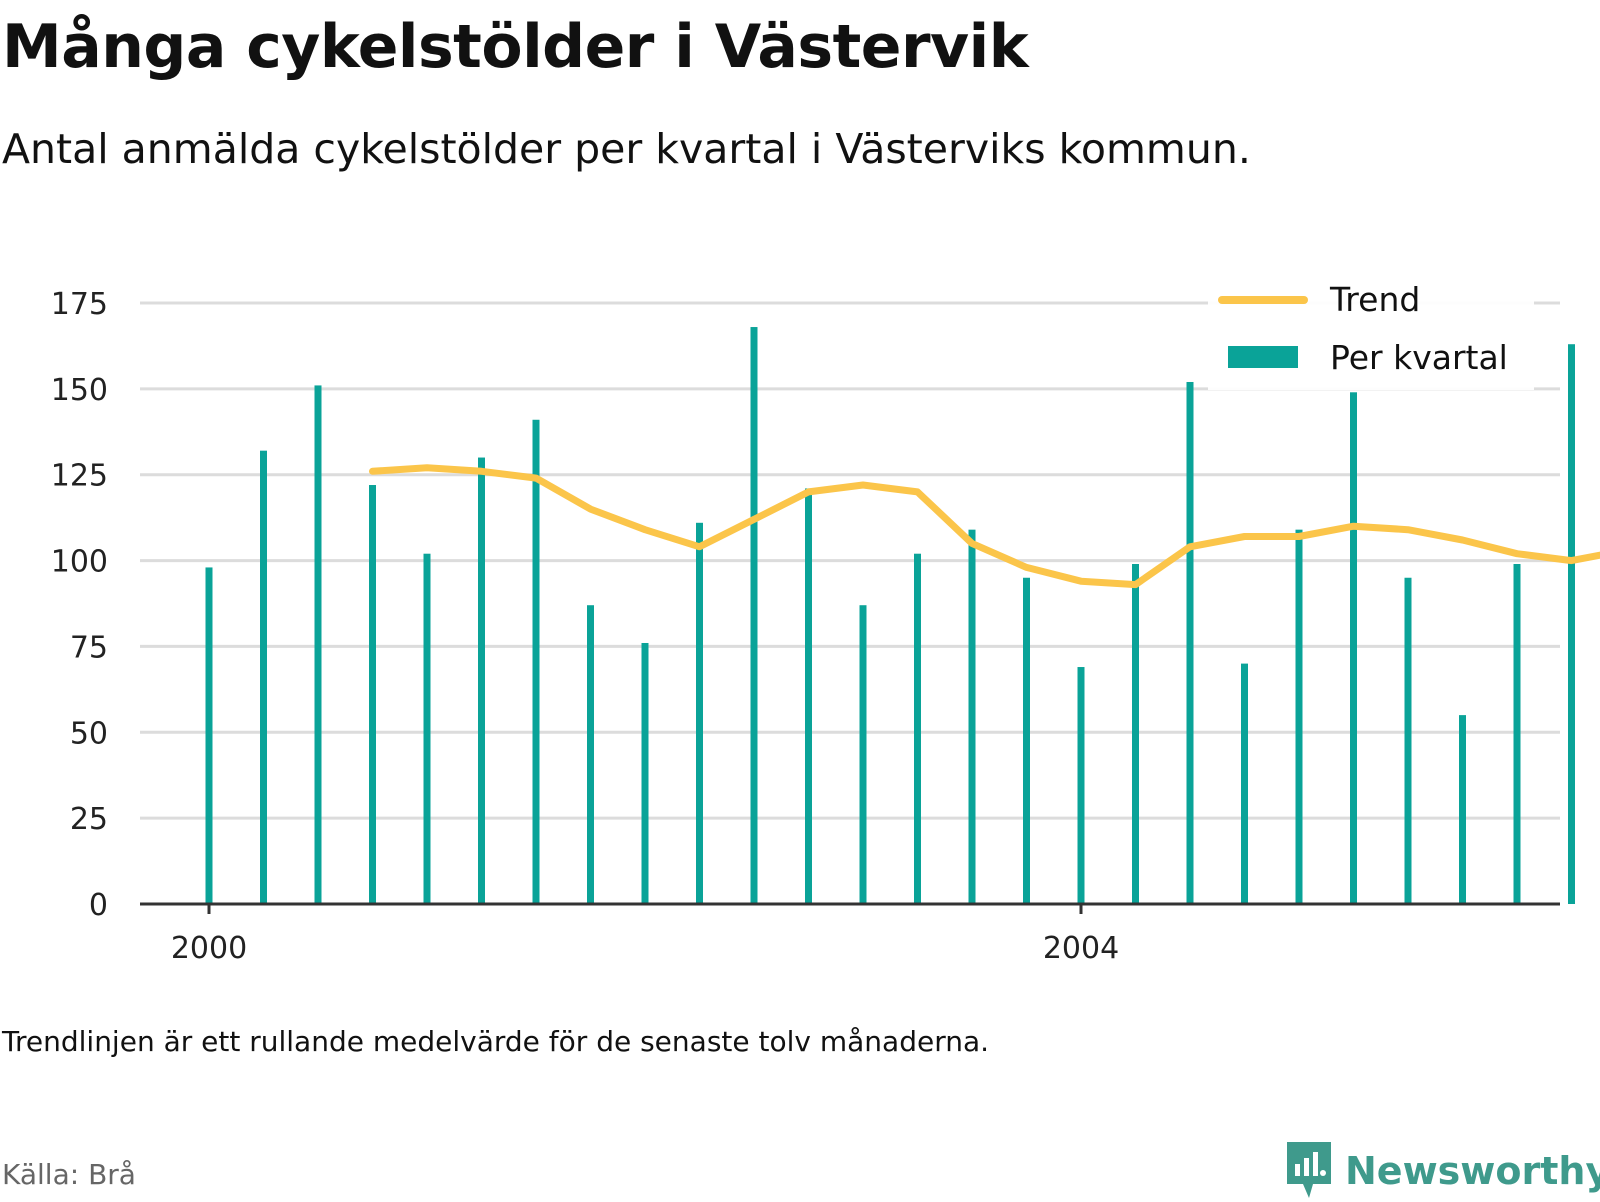  Describe the element at coordinates (89, 819) in the screenshot. I see `y-tick-label: 25` at that location.